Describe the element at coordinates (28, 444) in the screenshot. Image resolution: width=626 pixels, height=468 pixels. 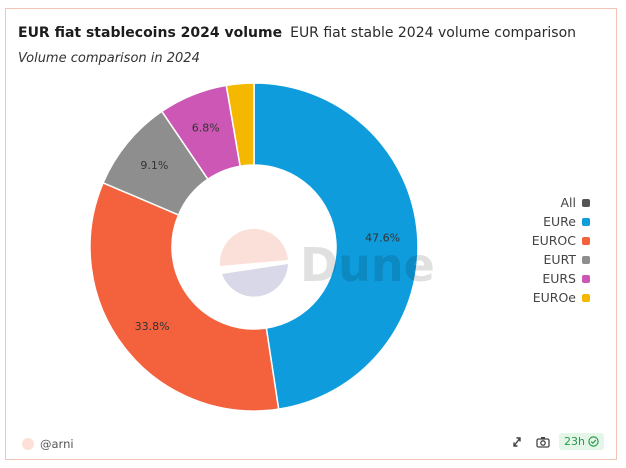
I see `author-avatar` at that location.